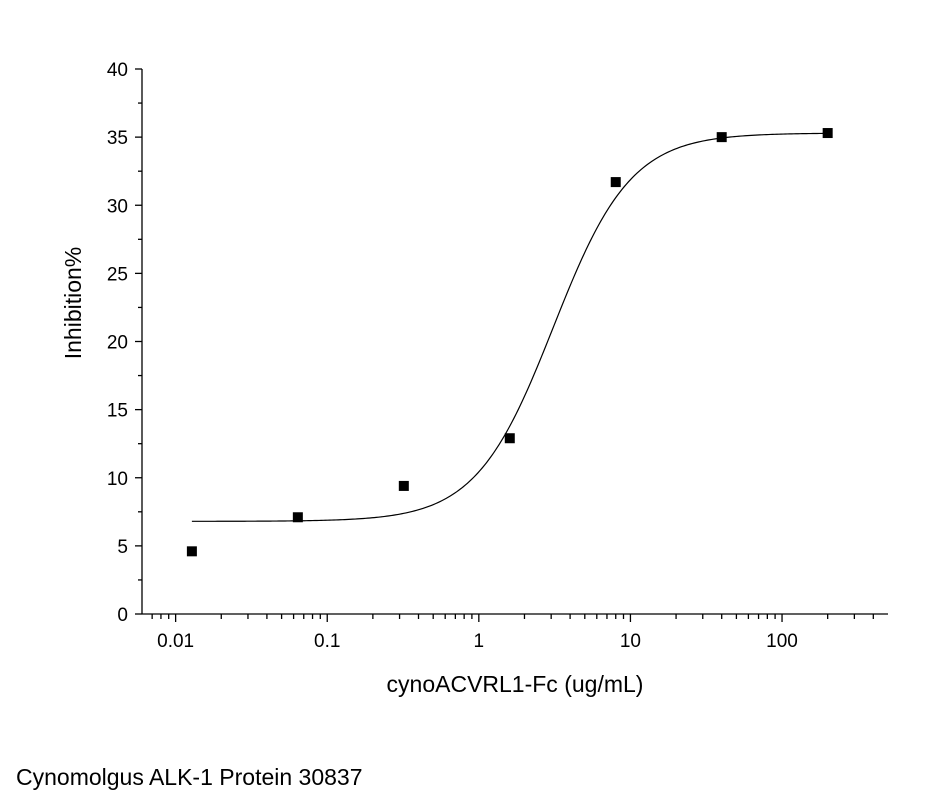  What do you see at coordinates (117, 138) in the screenshot?
I see `y-tick-label: 35` at bounding box center [117, 138].